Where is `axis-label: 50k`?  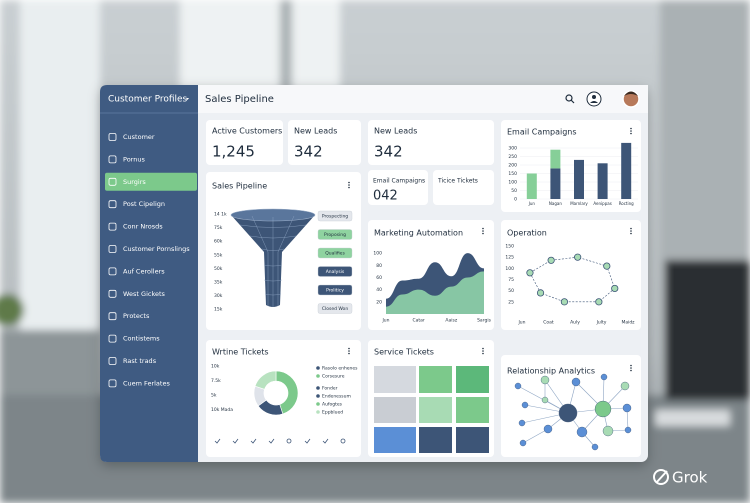
axis-label: 50k is located at coordinates (218, 269).